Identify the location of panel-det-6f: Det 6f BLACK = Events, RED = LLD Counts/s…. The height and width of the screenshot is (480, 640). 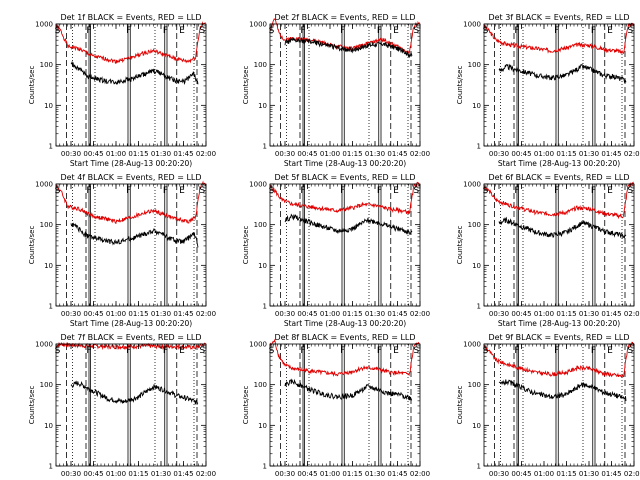
(548, 250).